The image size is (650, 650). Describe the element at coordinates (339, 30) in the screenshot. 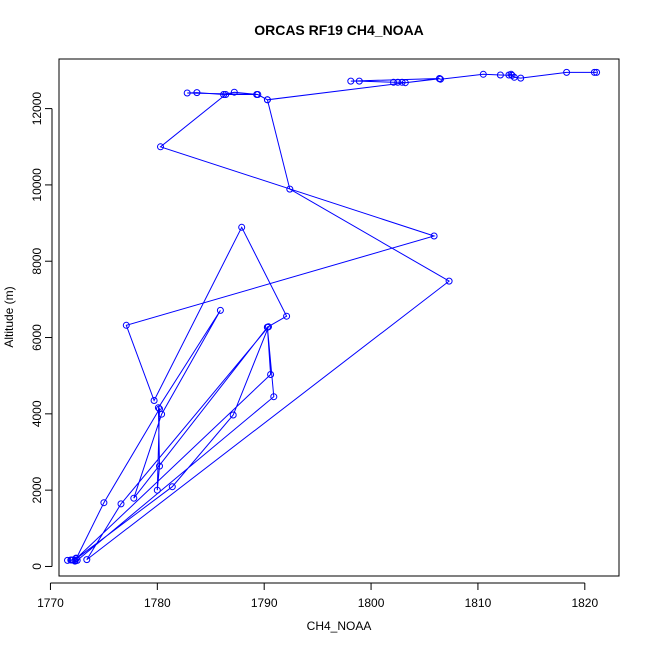

I see `chart-title: ORCAS RF19 CH4_NOAA` at that location.